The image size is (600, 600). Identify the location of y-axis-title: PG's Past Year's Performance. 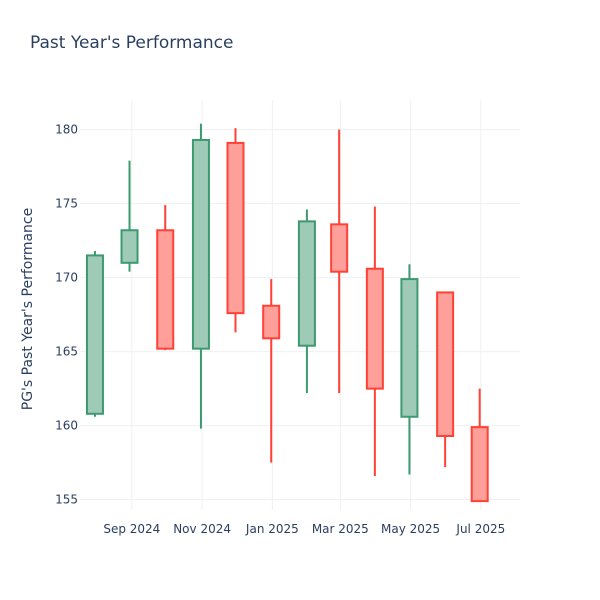
(28, 309).